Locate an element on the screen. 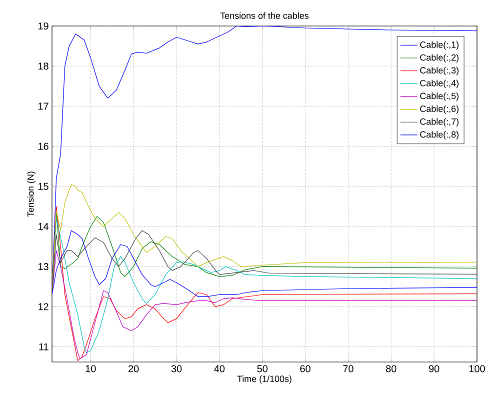  x-tick-label: 70 is located at coordinates (348, 368).